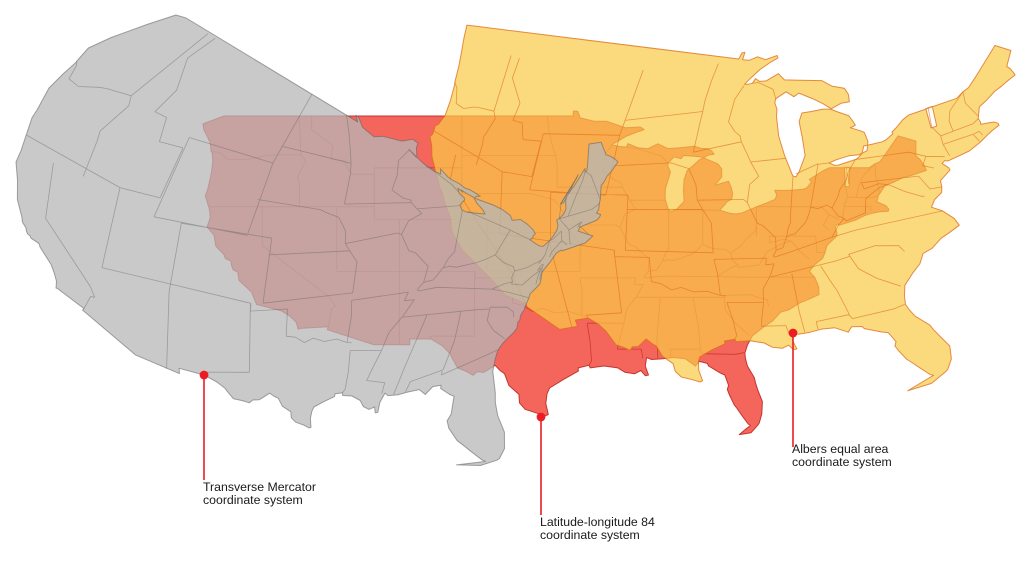 This screenshot has height=564, width=1025. What do you see at coordinates (597, 522) in the screenshot?
I see `svg-text: Latitude-longitude 84` at bounding box center [597, 522].